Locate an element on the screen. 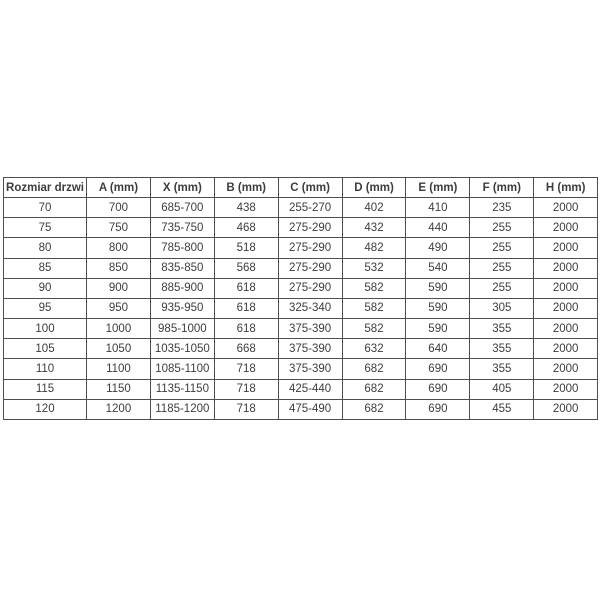  table-cell: 950 is located at coordinates (118, 308).